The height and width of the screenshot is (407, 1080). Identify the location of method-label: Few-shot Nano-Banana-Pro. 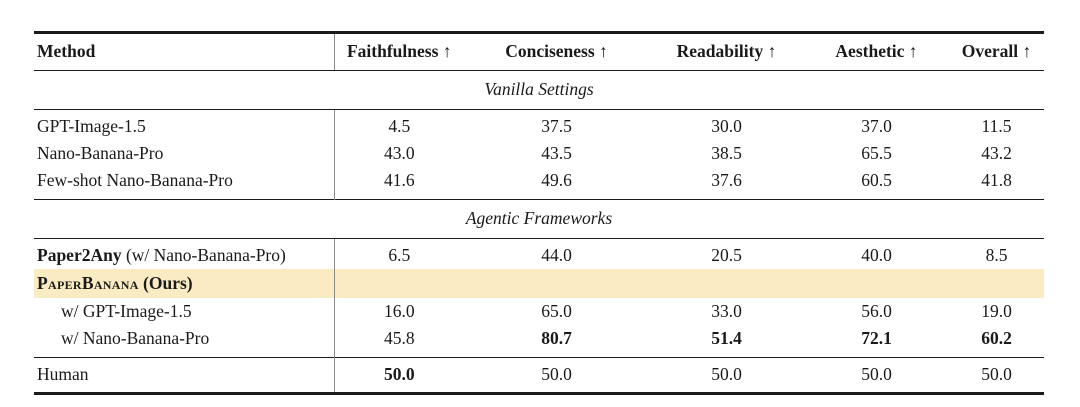
(135, 180).